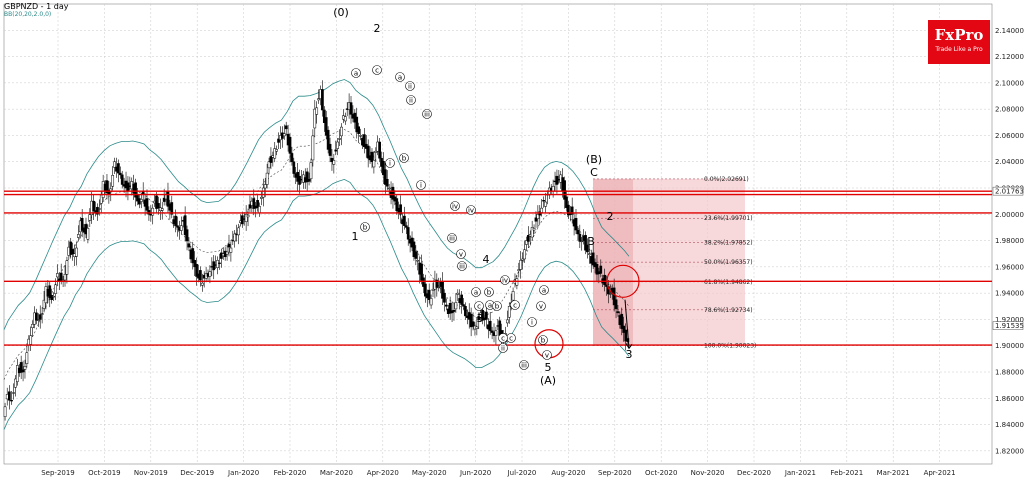 The image size is (1024, 483). Describe the element at coordinates (36, 6) in the screenshot. I see `chart-title: GBPNZD - 1 day` at that location.